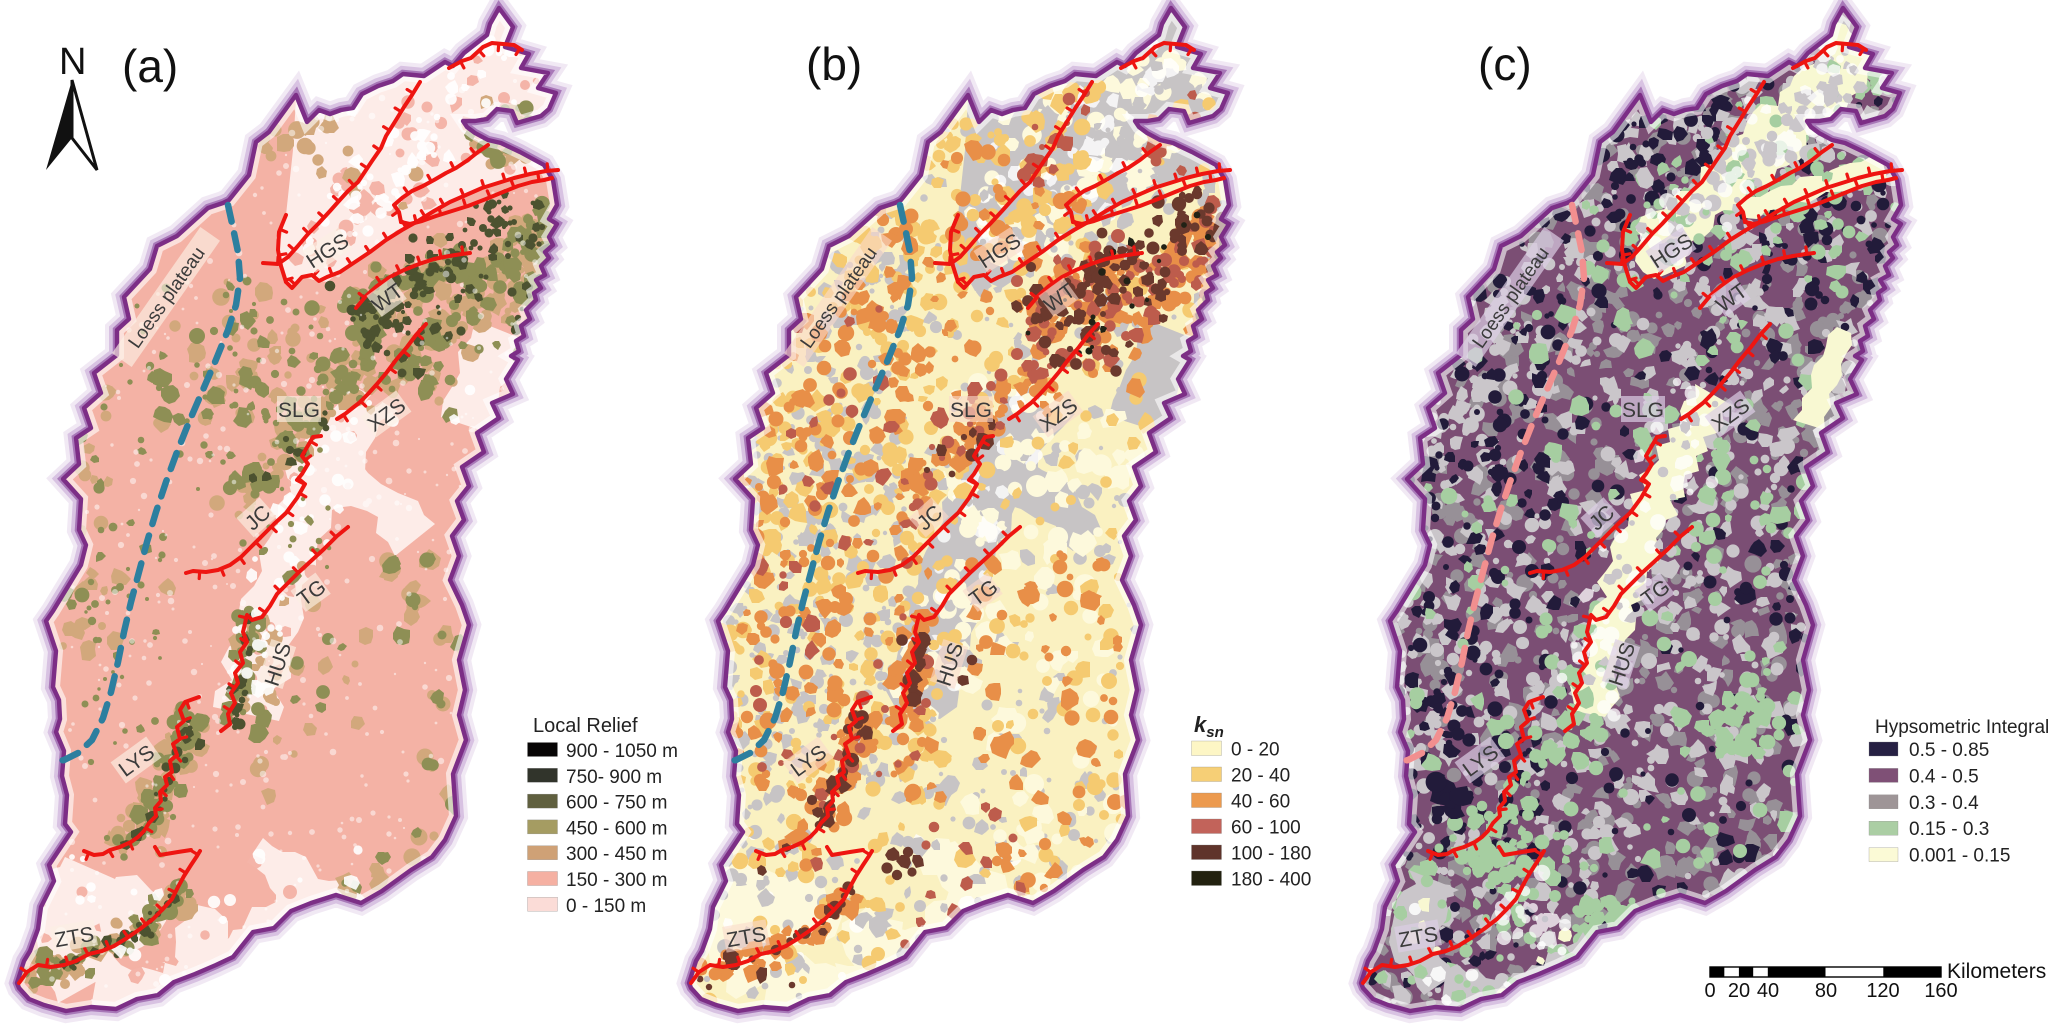 This screenshot has width=2067, height=1031. Describe the element at coordinates (1996, 971) in the screenshot. I see `svg-text: Kilometers` at that location.